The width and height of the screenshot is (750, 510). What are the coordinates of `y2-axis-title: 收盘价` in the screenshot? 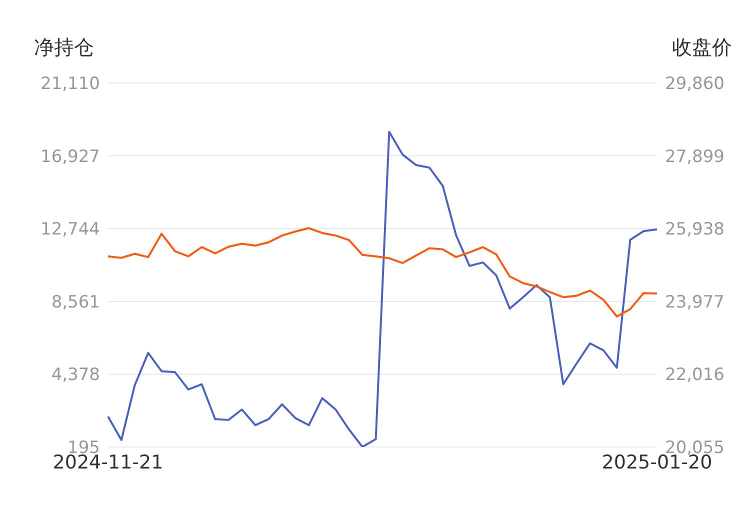 It's located at (702, 47).